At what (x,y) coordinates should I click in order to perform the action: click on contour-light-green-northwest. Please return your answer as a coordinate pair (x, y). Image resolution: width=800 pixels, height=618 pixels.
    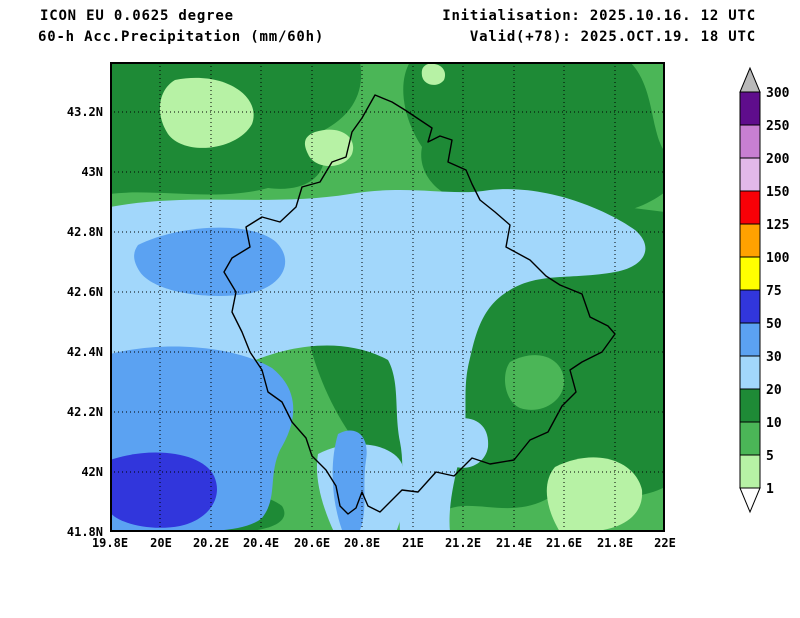
    Looking at the image, I should click on (206, 112).